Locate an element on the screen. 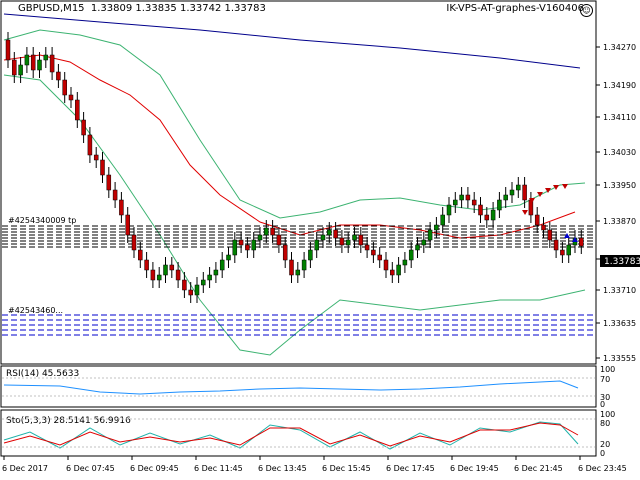  price-tick-label: 1.34110 is located at coordinates (619, 117).